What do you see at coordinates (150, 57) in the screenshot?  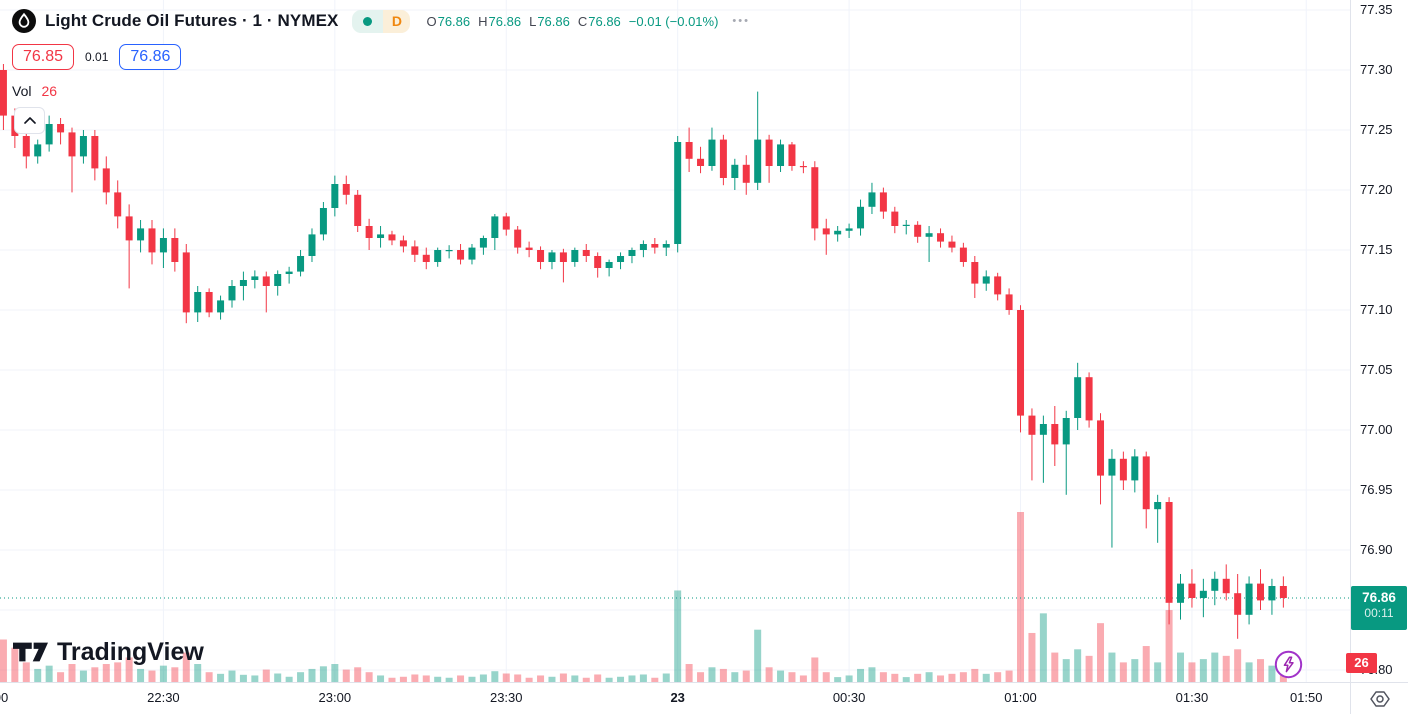 I see `ask-price-button: 76.86` at bounding box center [150, 57].